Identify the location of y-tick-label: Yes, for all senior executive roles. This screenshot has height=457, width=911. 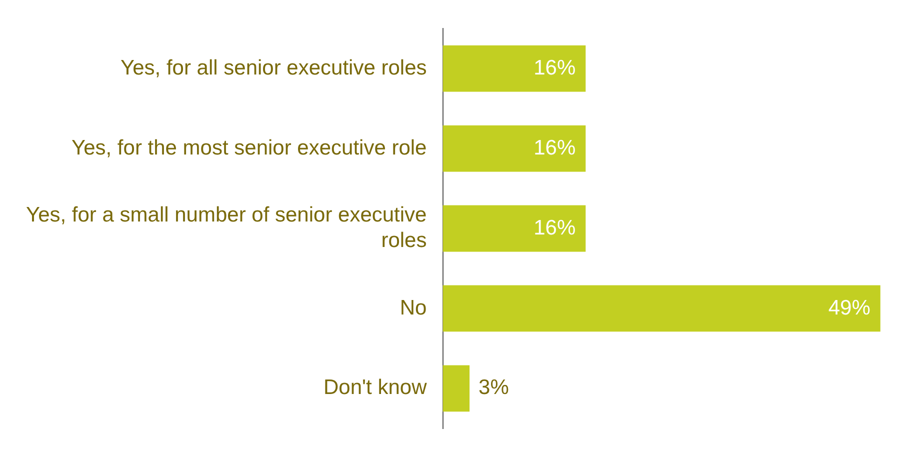
(273, 68).